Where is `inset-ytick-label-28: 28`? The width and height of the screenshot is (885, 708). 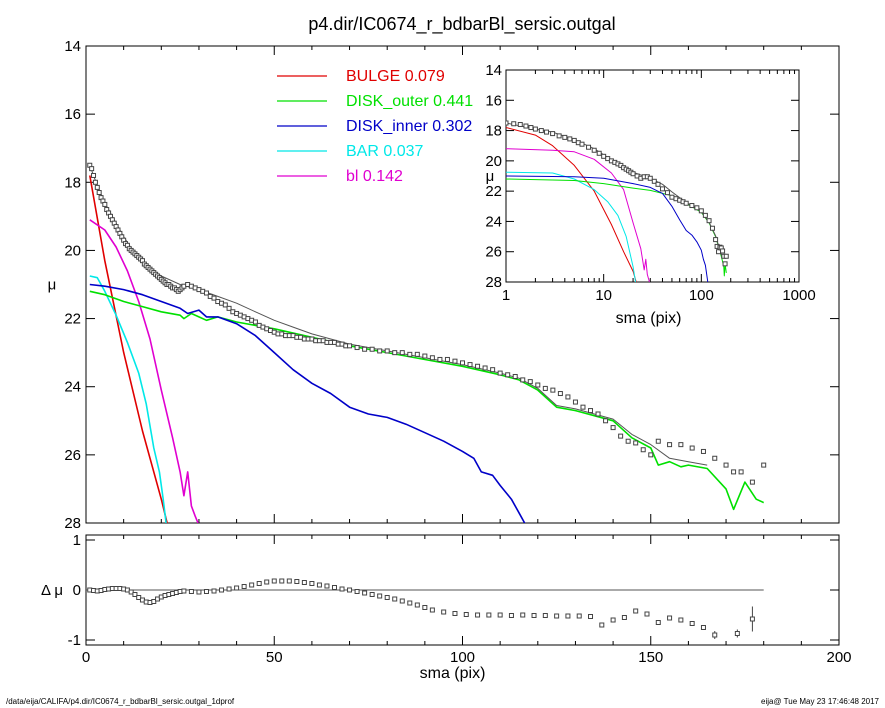
inset-ytick-label-28: 28 is located at coordinates (493, 282).